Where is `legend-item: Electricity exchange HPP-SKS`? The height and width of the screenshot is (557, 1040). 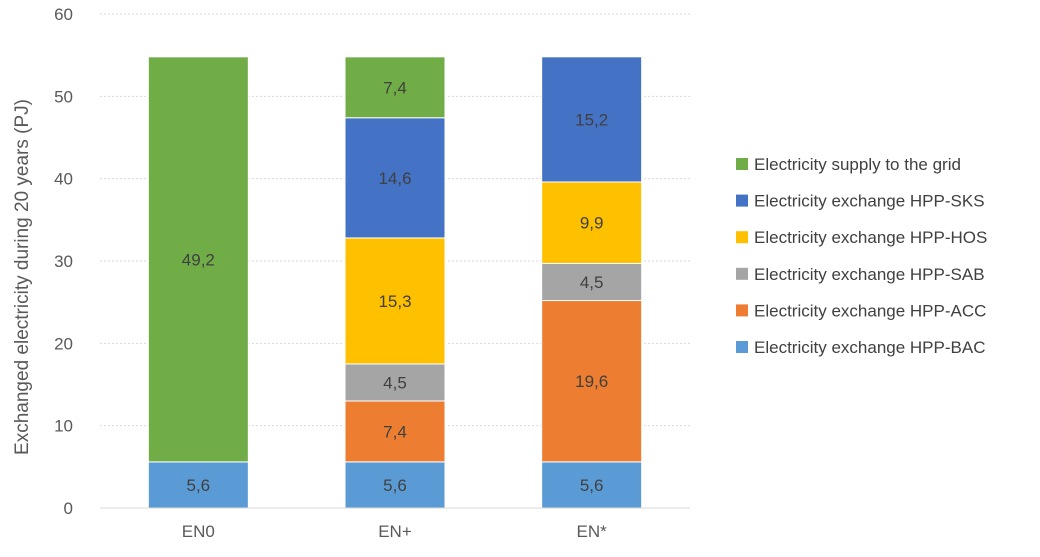
legend-item: Electricity exchange HPP-SKS is located at coordinates (860, 201).